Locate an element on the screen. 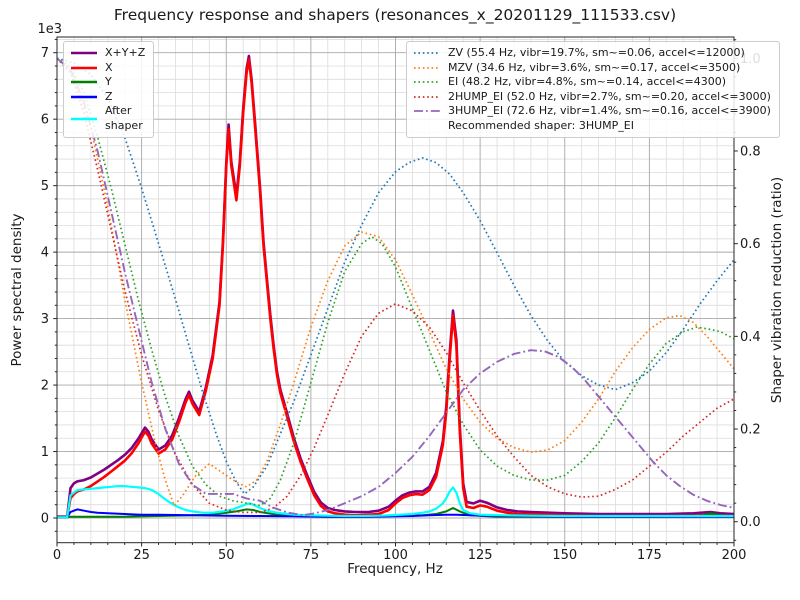 Image resolution: width=800 pixels, height=600 pixels. tick-label: 0.2 is located at coordinates (750, 430).